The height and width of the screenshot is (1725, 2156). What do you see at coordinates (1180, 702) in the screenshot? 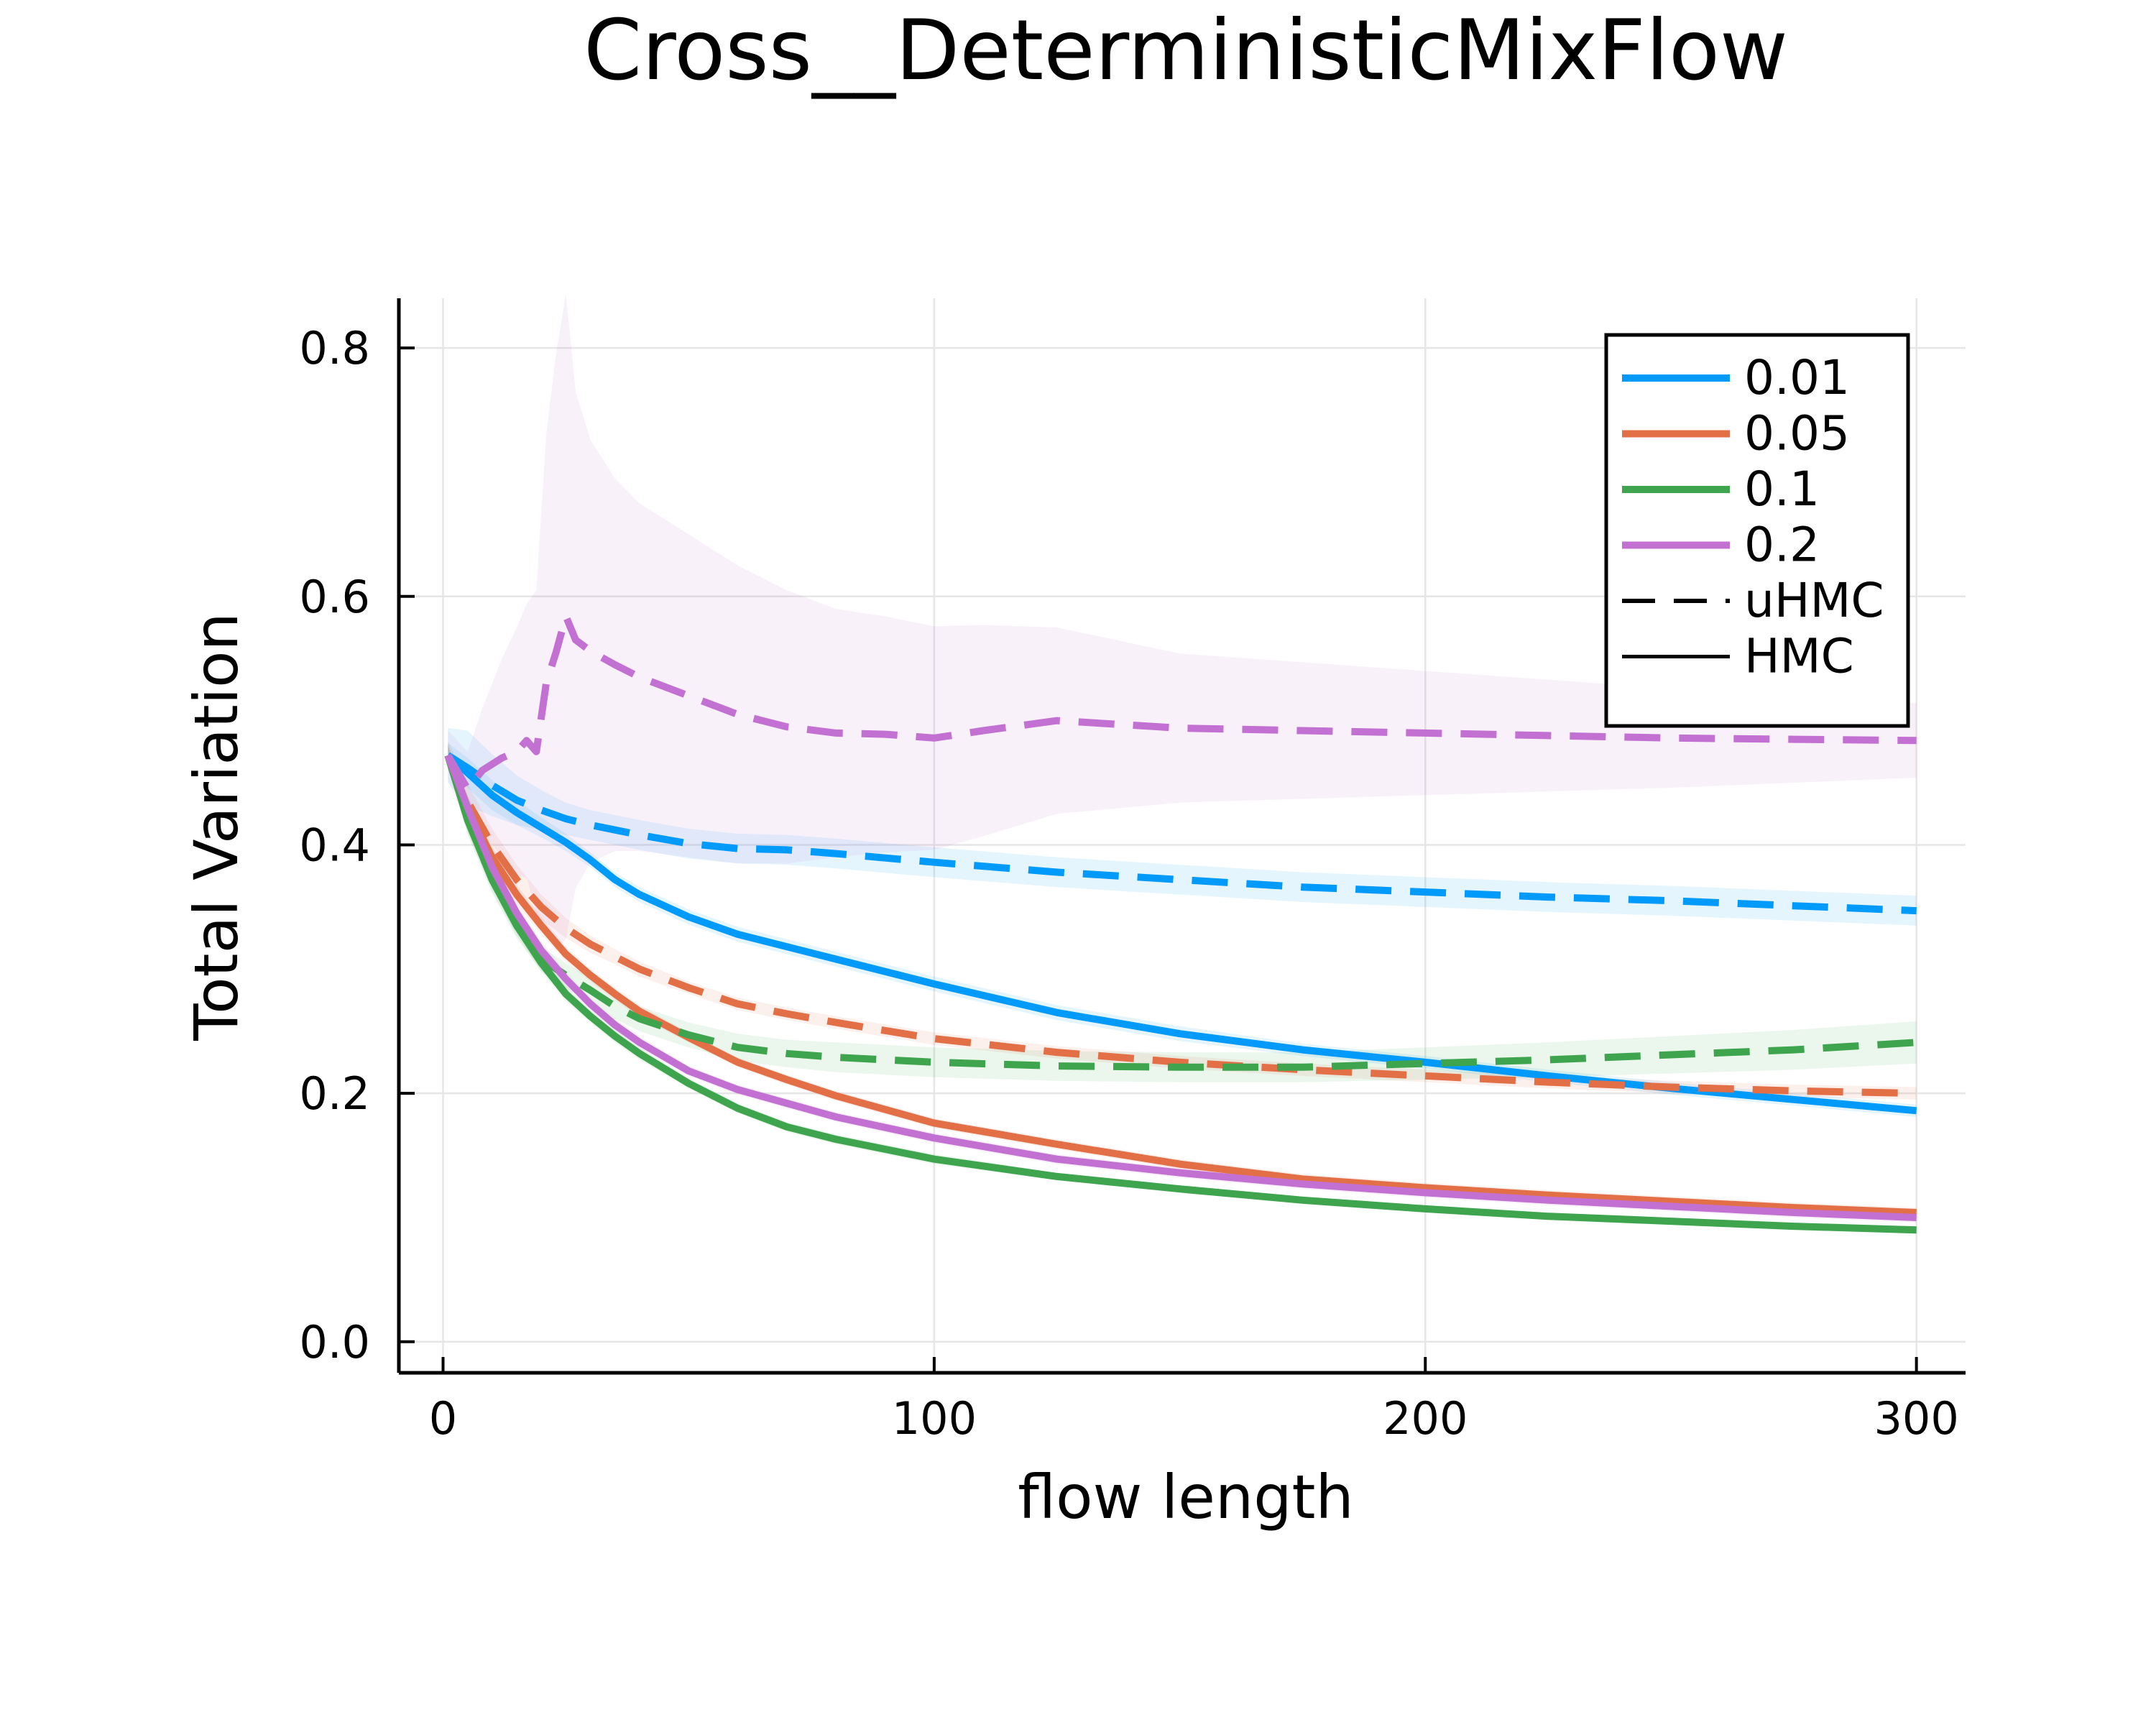
I see `series-line-0_2-uHMC` at bounding box center [1180, 702].